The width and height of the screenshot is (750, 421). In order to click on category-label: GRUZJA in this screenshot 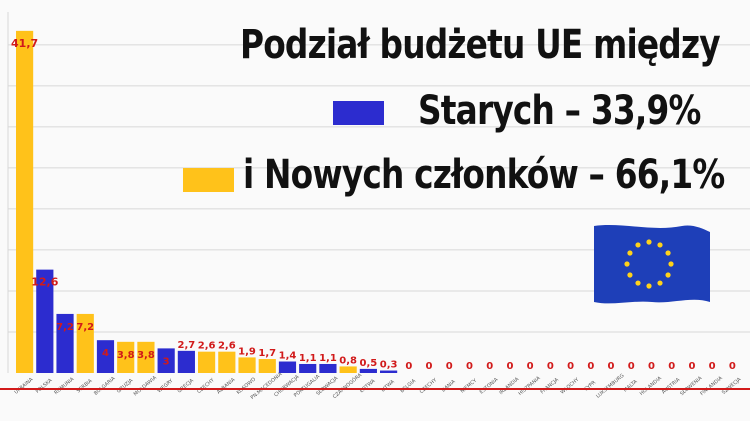, I will do `click(125, 385)`.